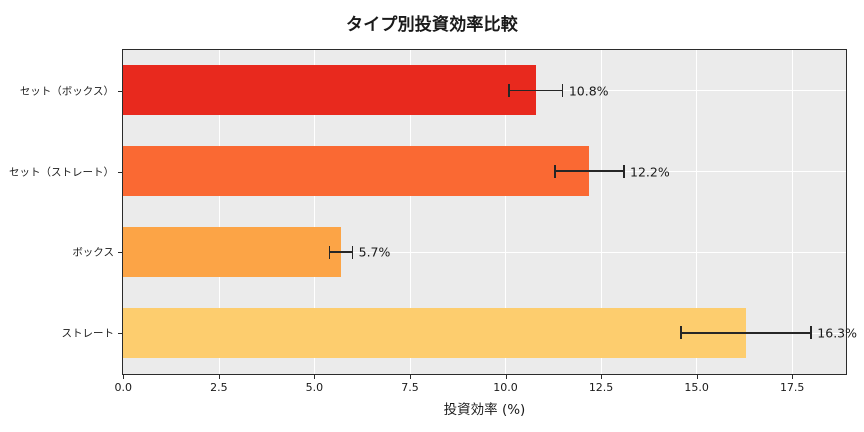 The width and height of the screenshot is (864, 432). What do you see at coordinates (66, 91) in the screenshot?
I see `y-tick-label: セット（ボックス）` at bounding box center [66, 91].